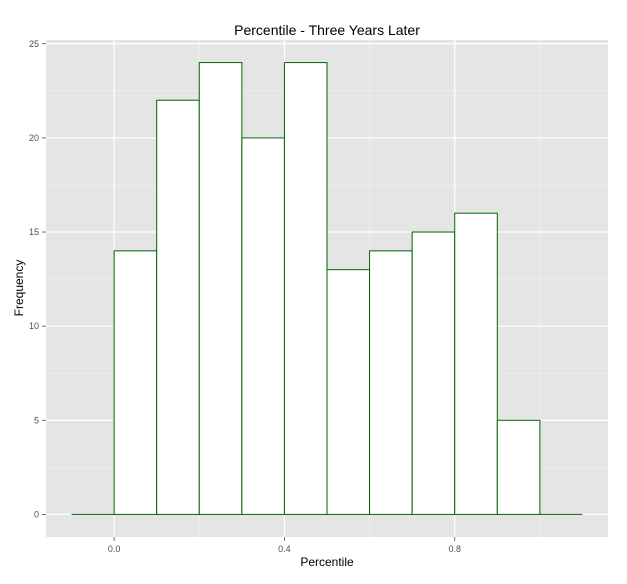  I want to click on x-axis: 0.0 0.4 0.8, so click(284, 545).